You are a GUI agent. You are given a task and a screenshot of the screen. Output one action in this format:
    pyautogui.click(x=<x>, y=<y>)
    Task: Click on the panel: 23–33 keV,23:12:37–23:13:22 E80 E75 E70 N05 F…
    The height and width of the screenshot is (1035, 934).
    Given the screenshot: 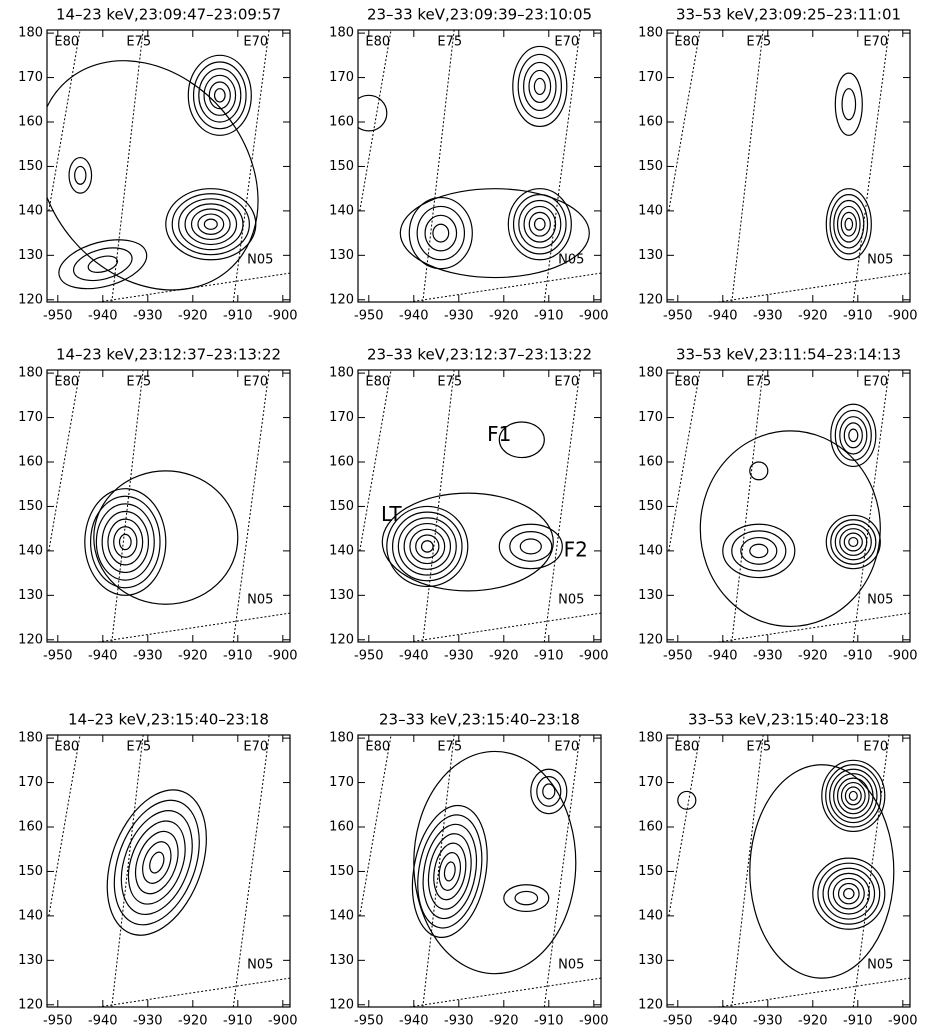 What is the action you would take?
    pyautogui.click(x=468, y=505)
    